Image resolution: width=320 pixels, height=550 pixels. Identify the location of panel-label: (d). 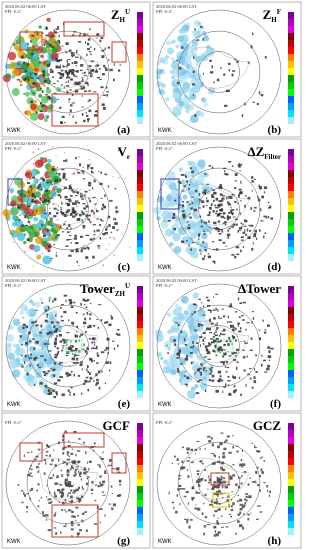
(275, 267).